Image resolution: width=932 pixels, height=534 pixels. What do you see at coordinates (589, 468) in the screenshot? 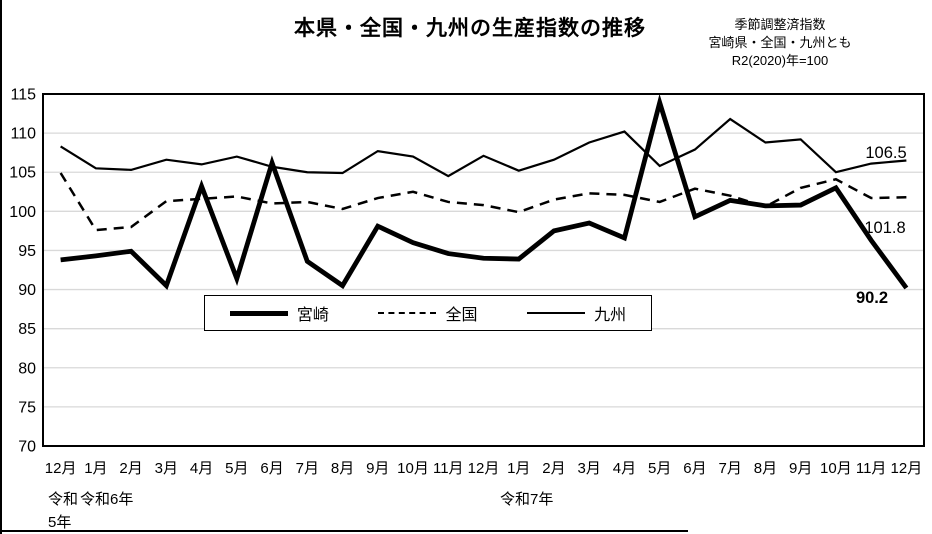
I see `x-tick-label-15: 3月` at bounding box center [589, 468].